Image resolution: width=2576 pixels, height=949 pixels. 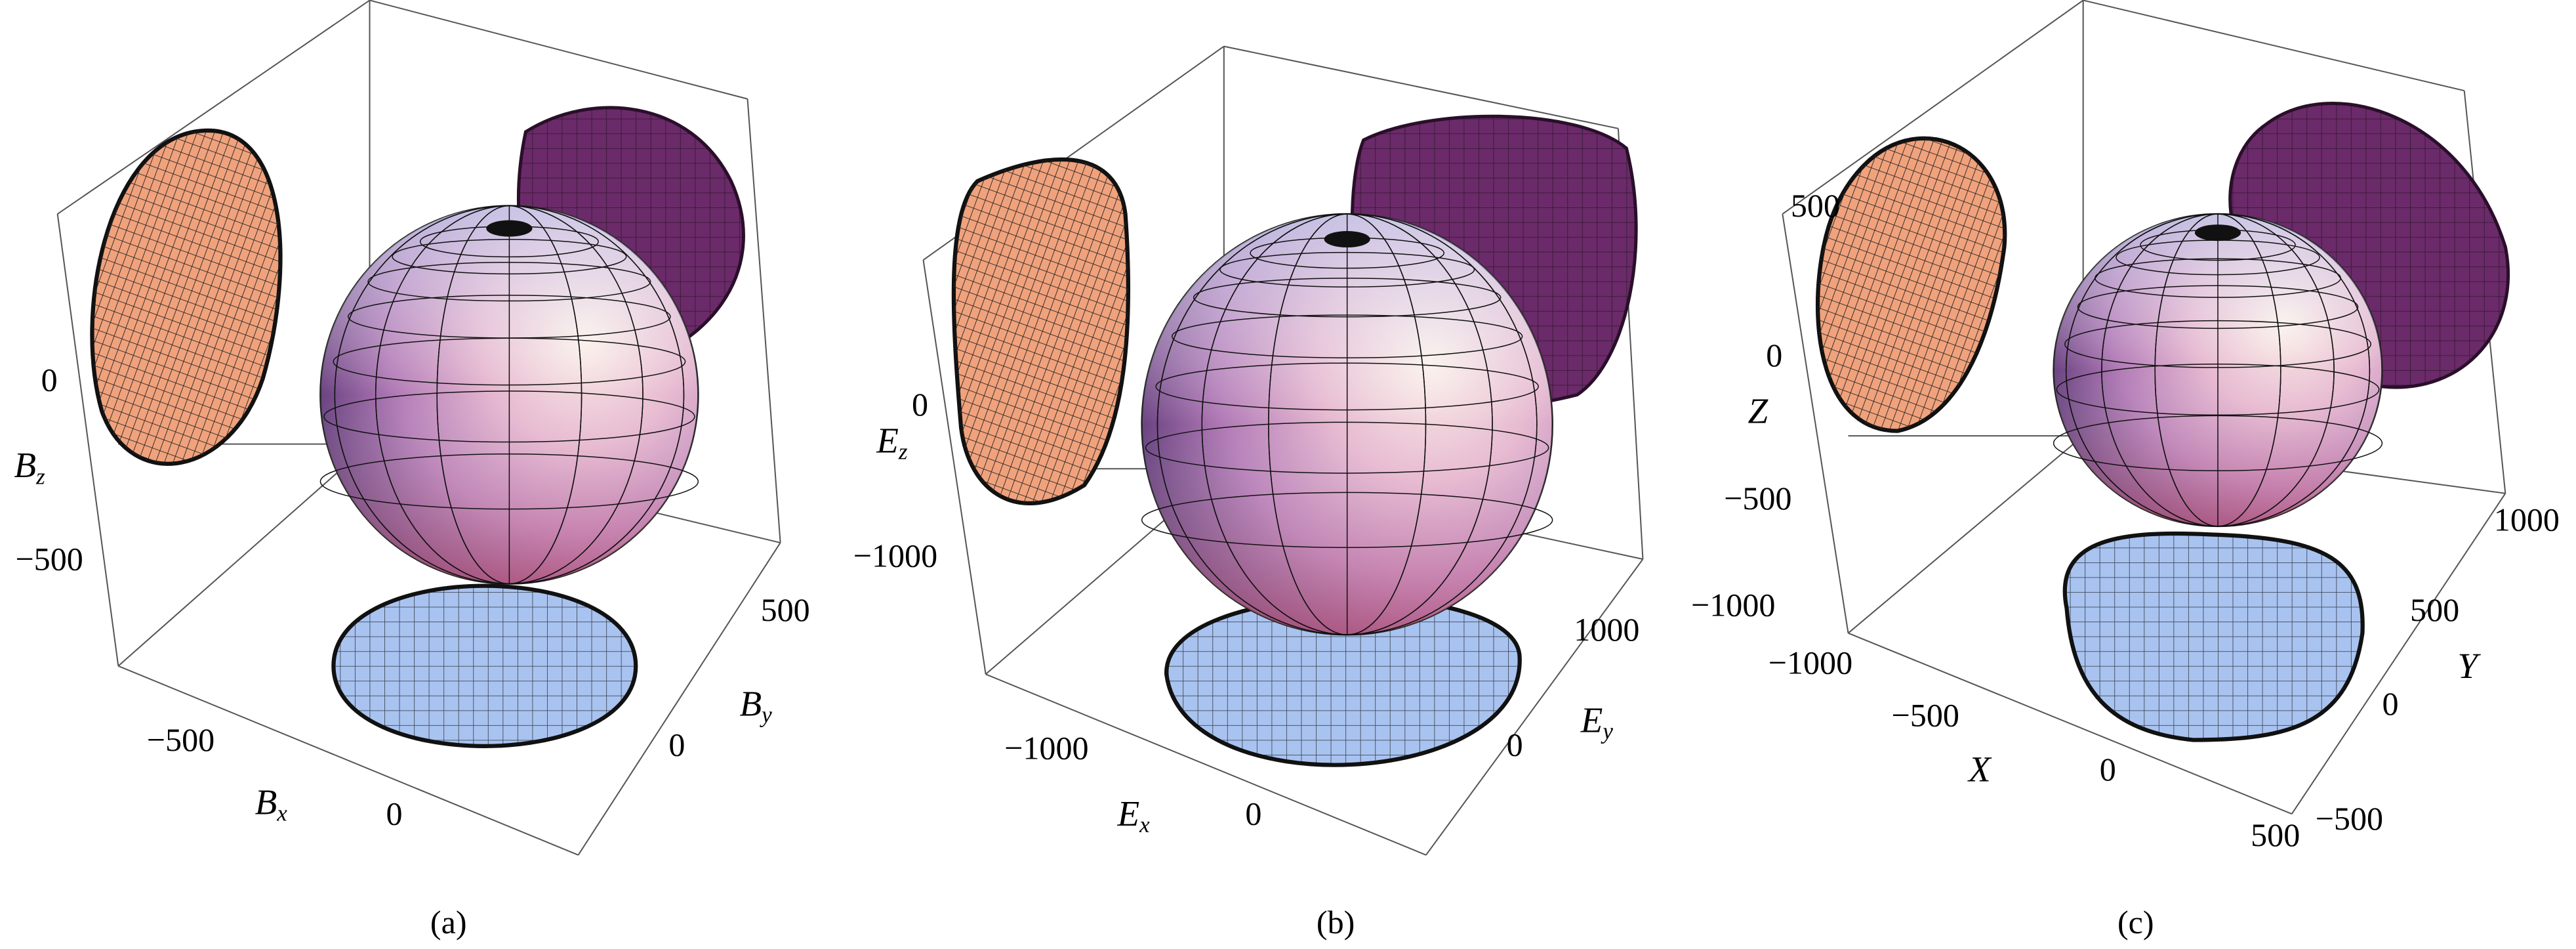 I want to click on axis-label: Ey, so click(x=1597, y=722).